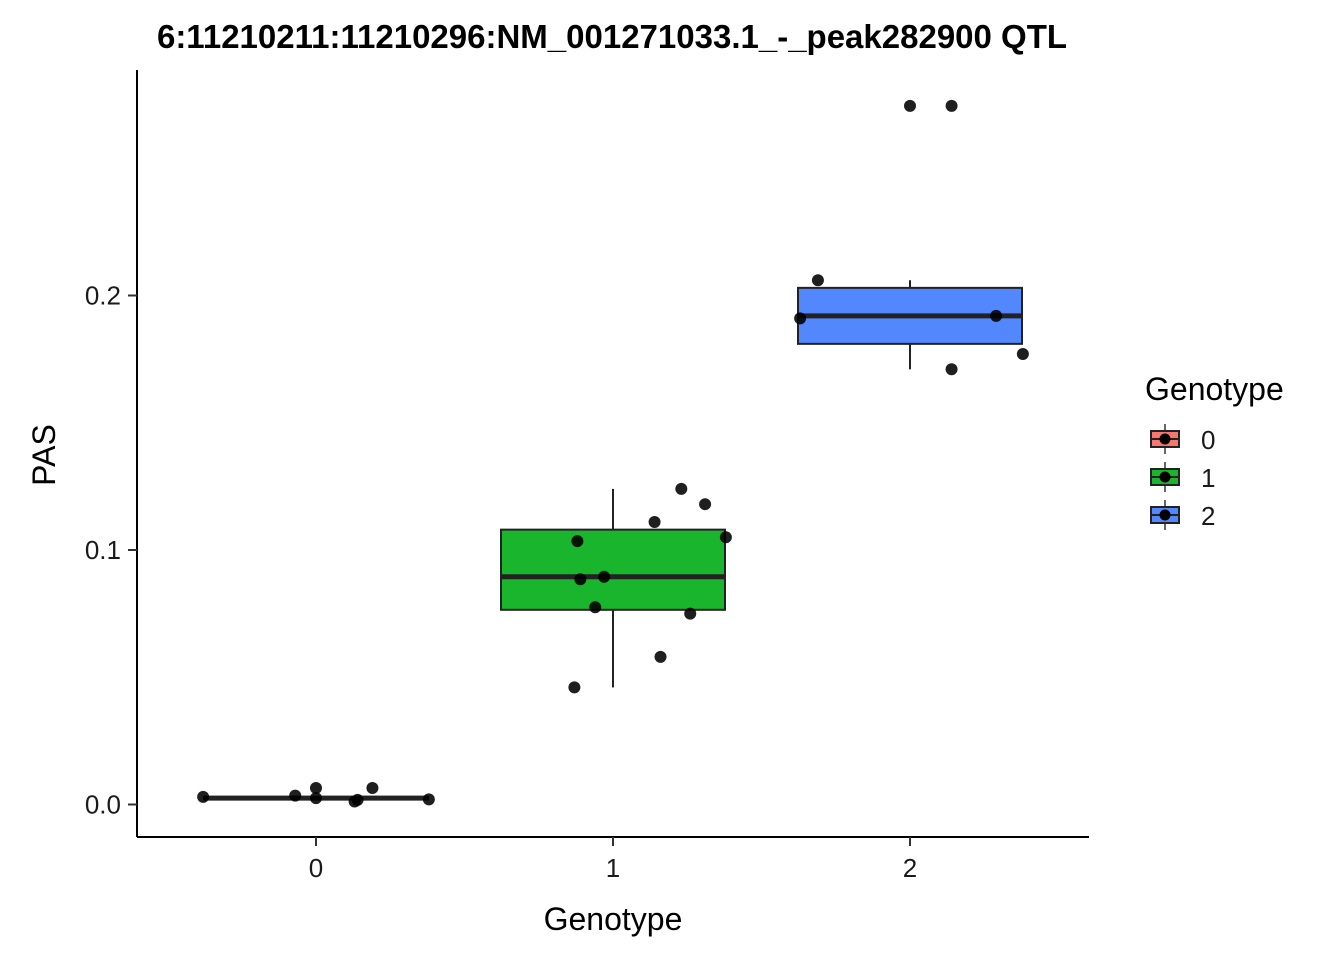 This screenshot has width=1344, height=960. Describe the element at coordinates (1208, 516) in the screenshot. I see `legend-label: 2` at that location.